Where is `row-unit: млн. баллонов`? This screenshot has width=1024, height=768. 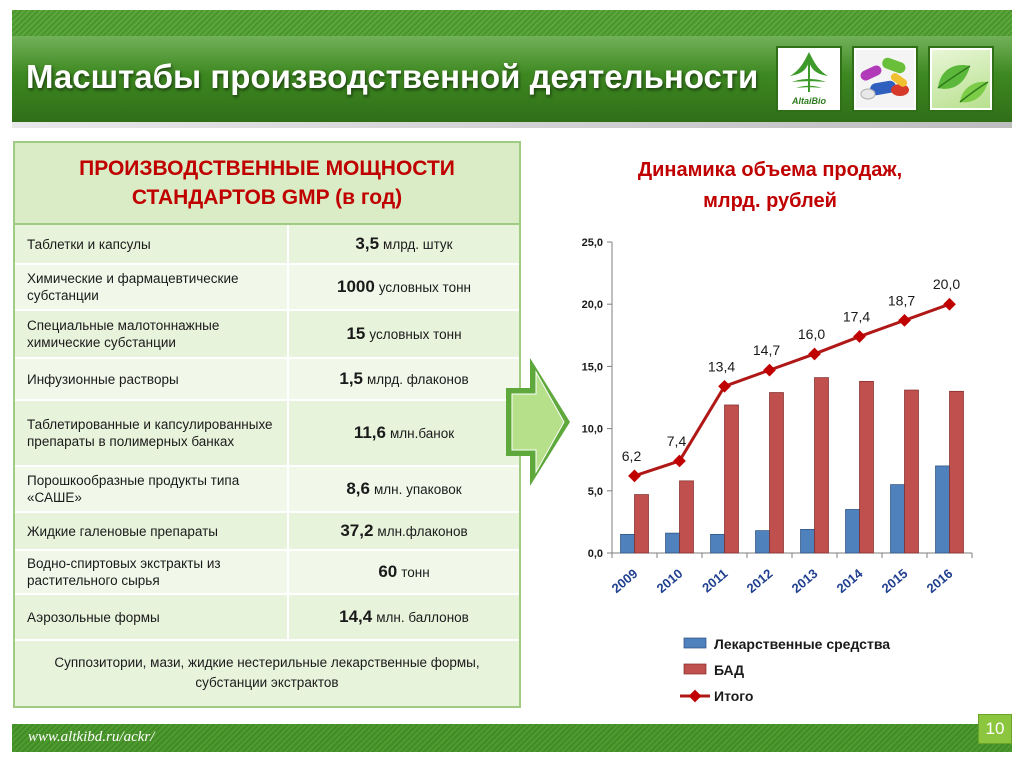 row-unit: млн. баллонов is located at coordinates (422, 617).